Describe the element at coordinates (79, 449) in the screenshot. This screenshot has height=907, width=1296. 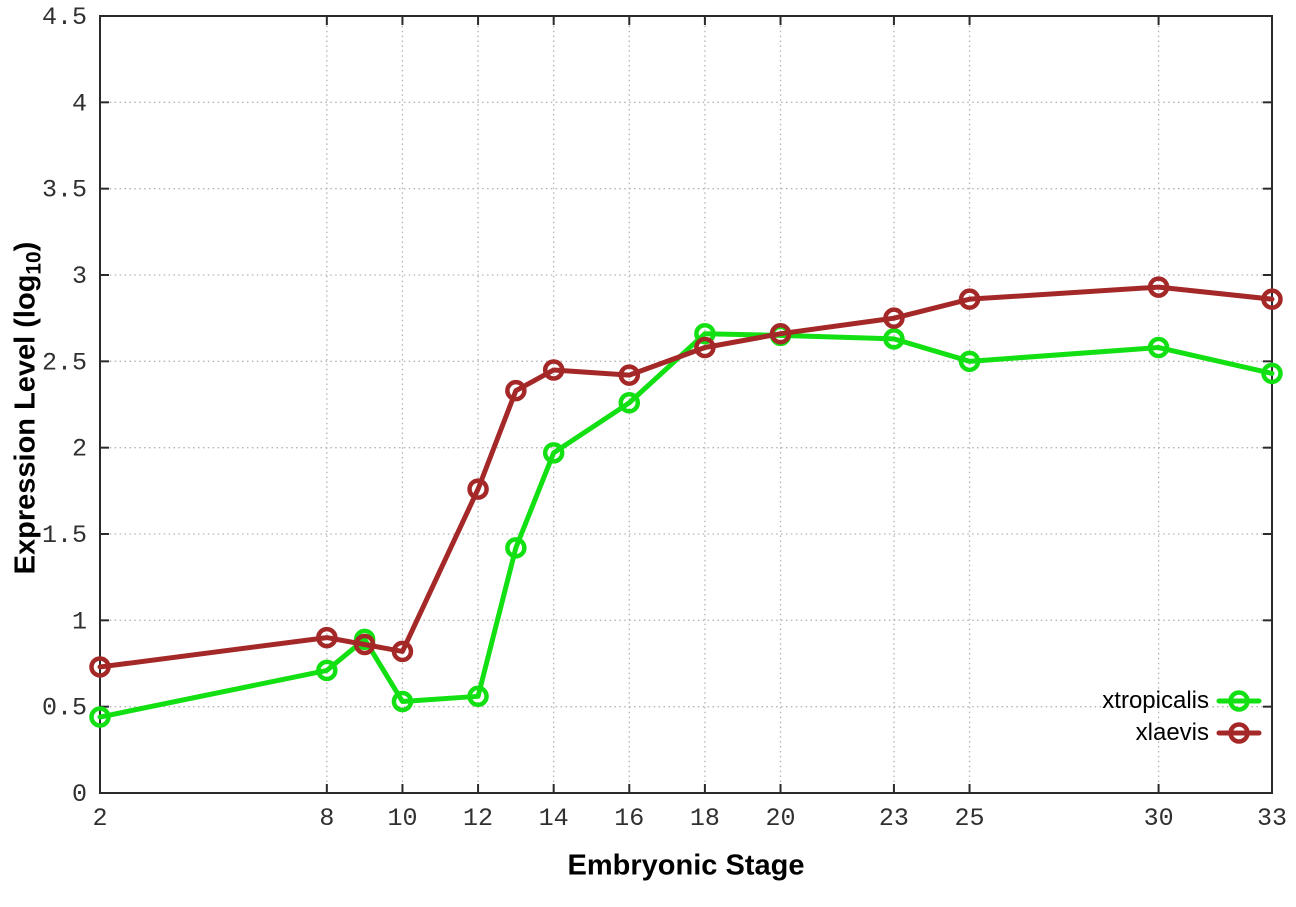
I see `y-tick-label: 2` at that location.